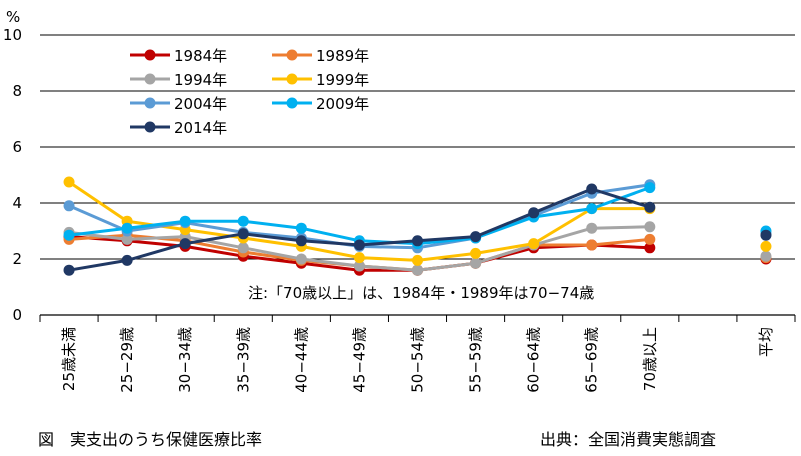 Image resolution: width=801 pixels, height=456 pixels. What do you see at coordinates (200, 128) in the screenshot?
I see `legend-label: 2014年` at bounding box center [200, 128].